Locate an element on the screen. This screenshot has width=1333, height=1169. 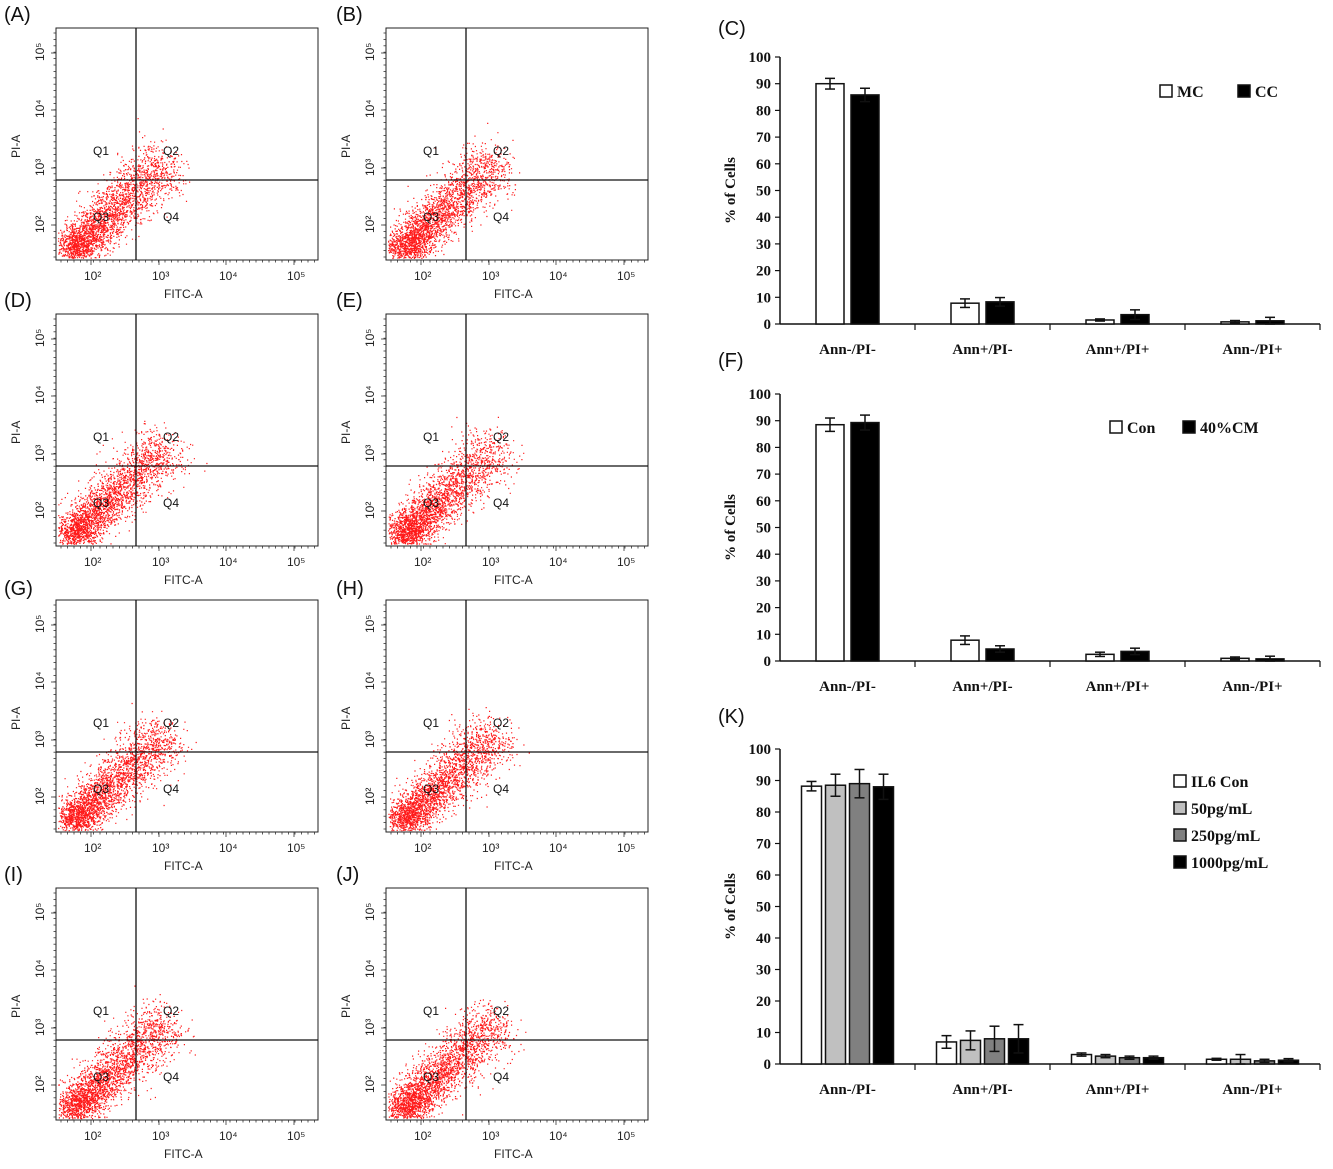
legend-label: IL6 Con is located at coordinates (1219, 782).